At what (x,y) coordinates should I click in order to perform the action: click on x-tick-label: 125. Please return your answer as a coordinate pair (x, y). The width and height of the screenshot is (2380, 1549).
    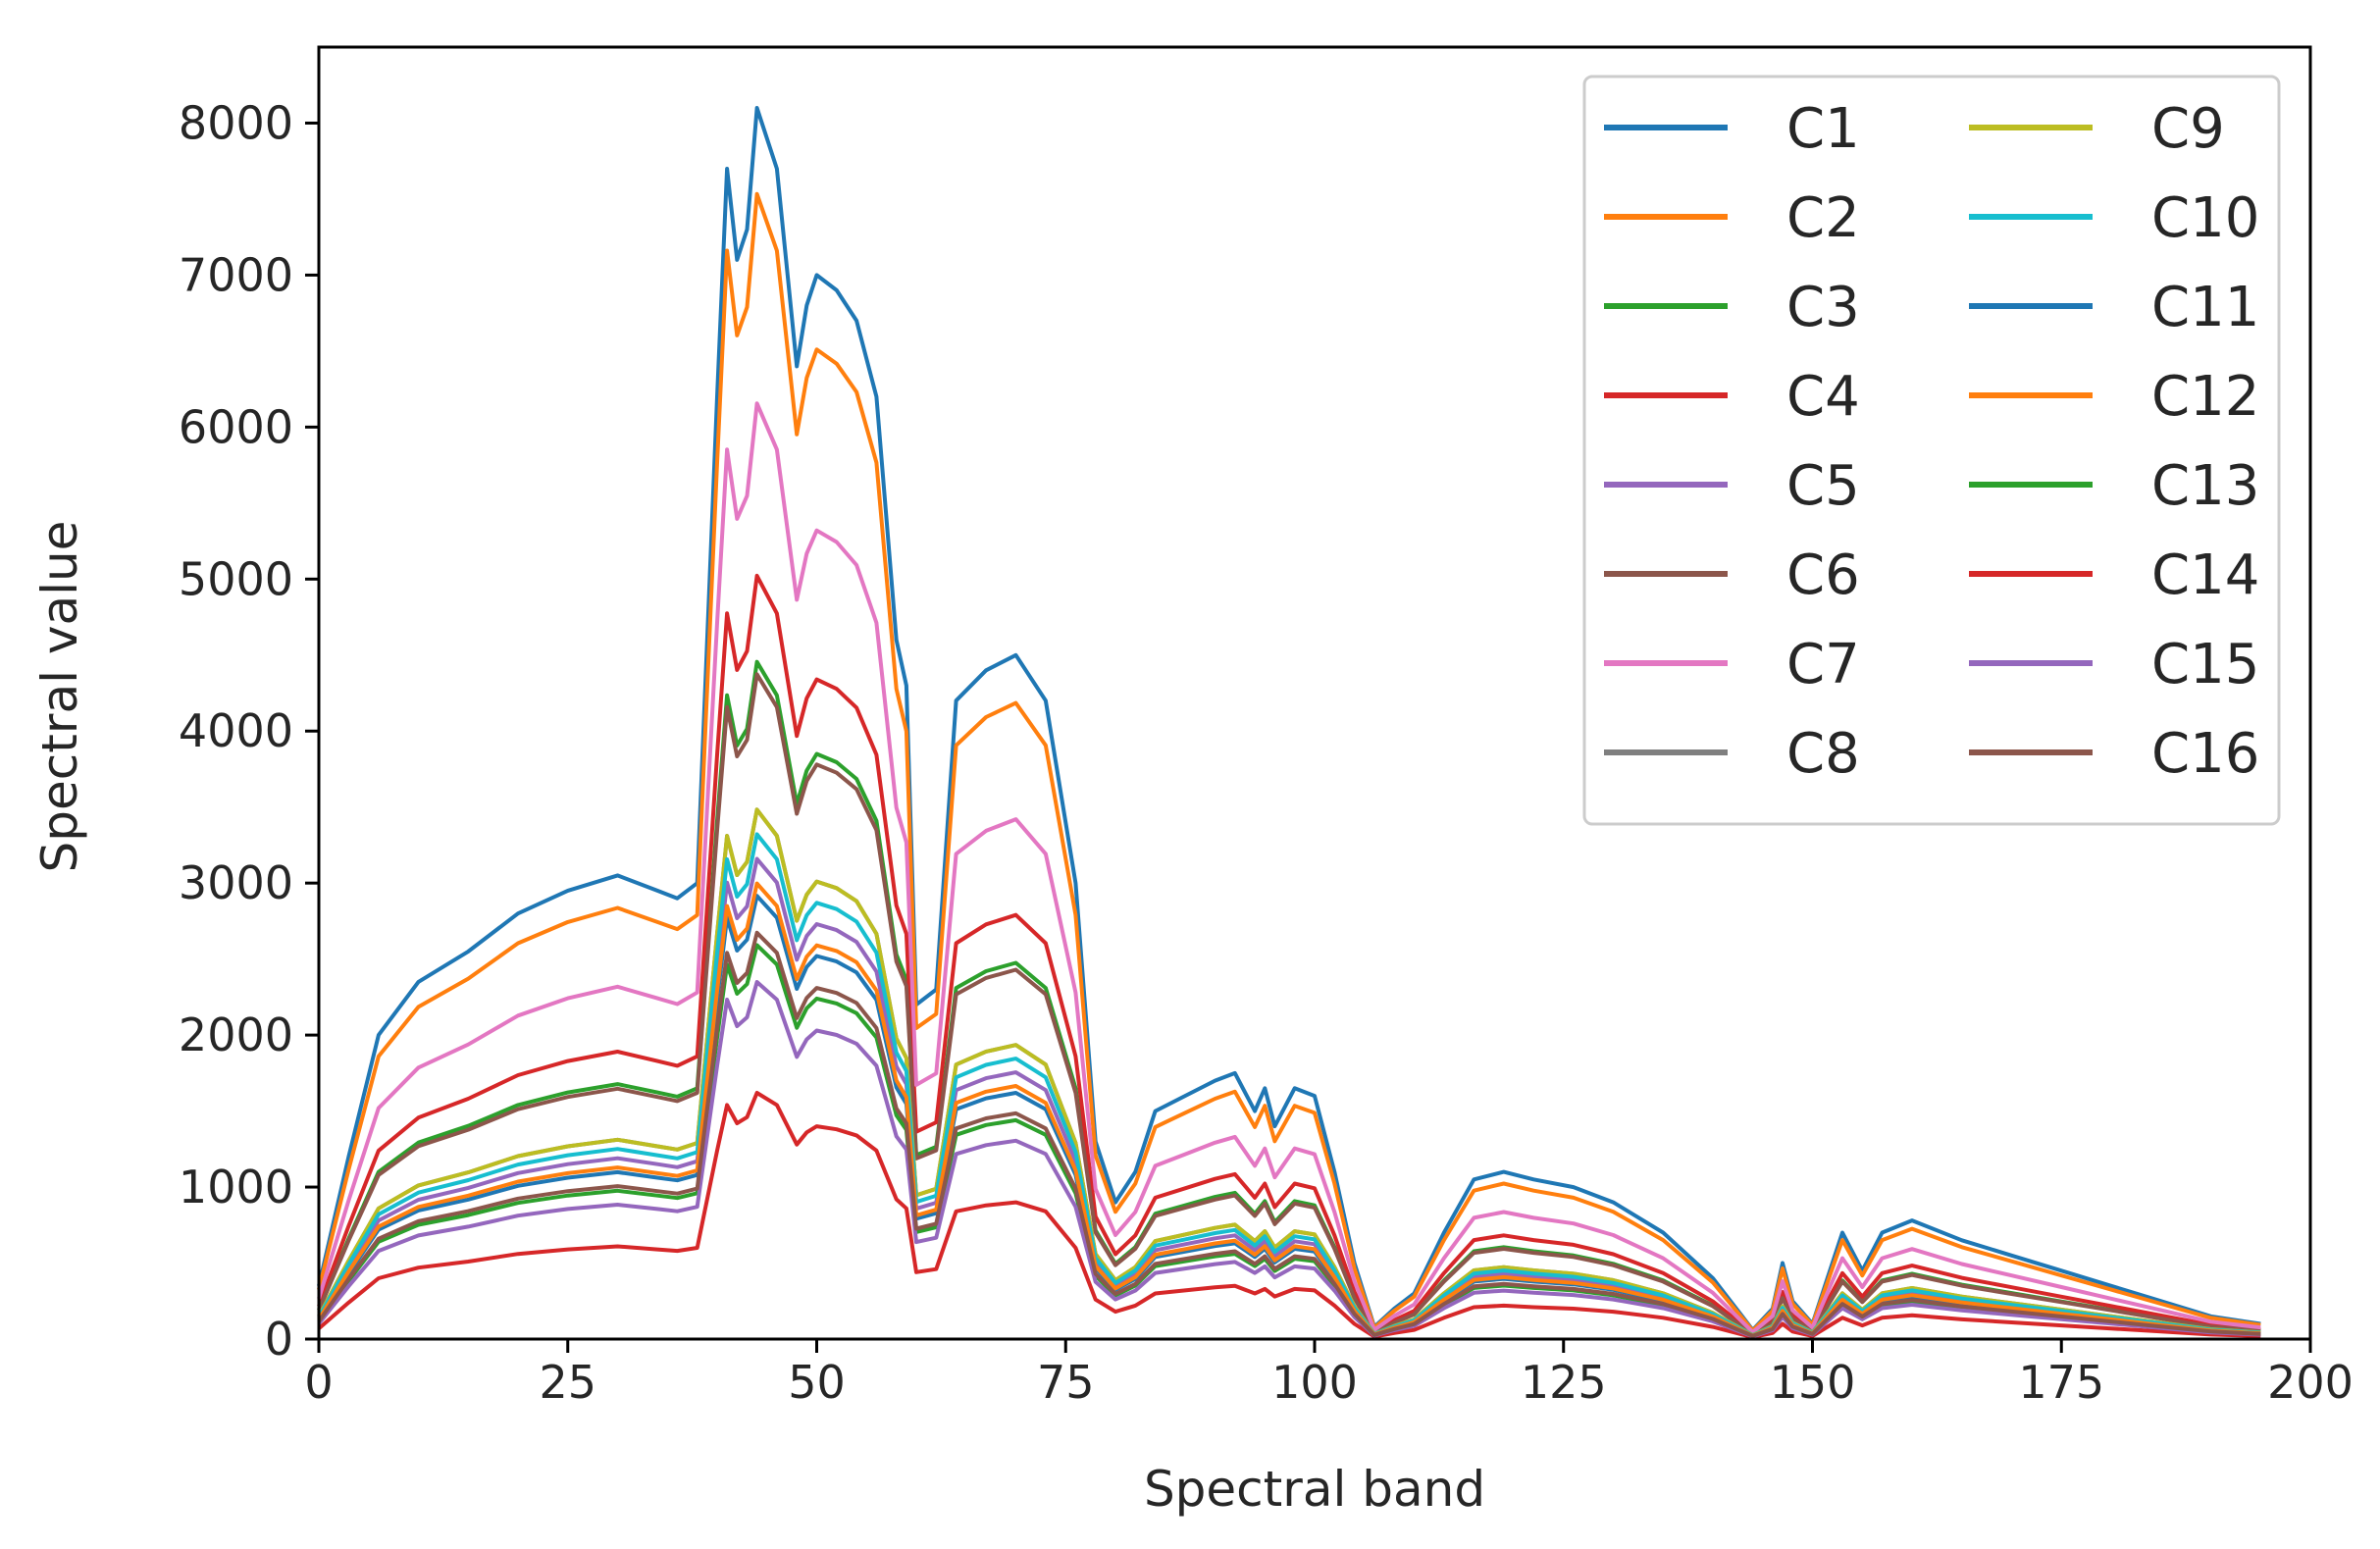
    Looking at the image, I should click on (1564, 1383).